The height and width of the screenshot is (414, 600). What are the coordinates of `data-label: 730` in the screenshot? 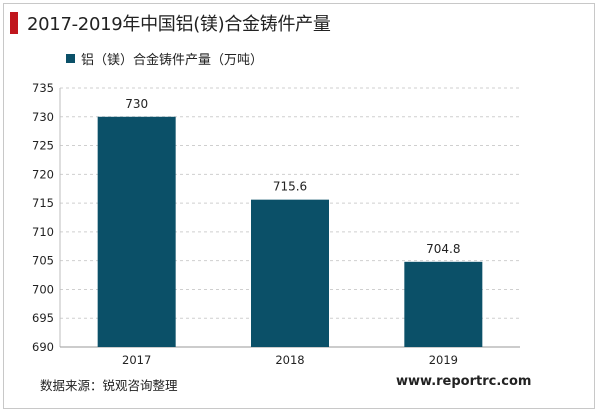 It's located at (136, 104).